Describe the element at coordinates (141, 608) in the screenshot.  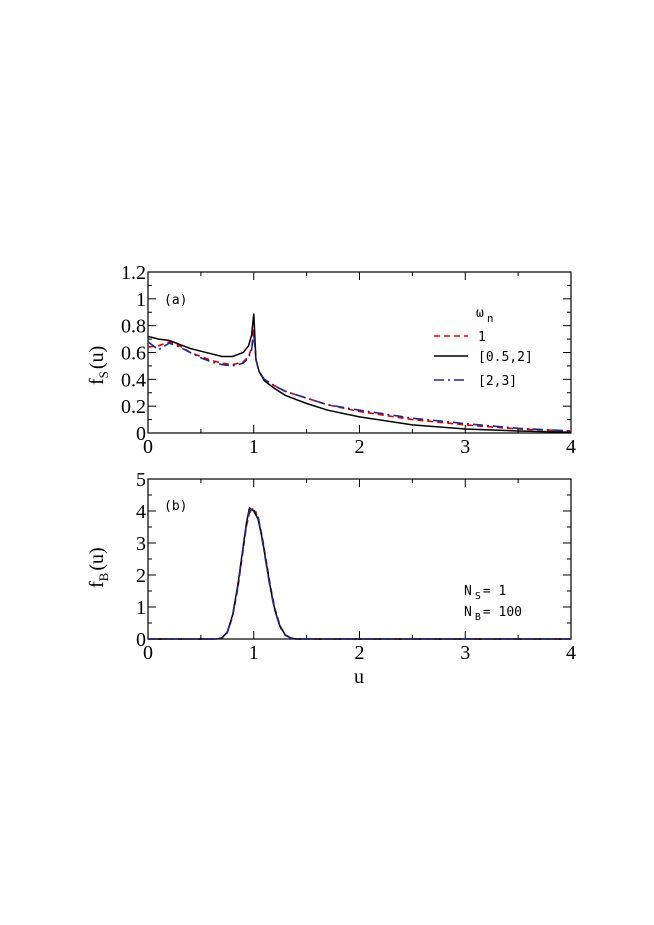
I see `panel-b-ytick-label: 1` at that location.